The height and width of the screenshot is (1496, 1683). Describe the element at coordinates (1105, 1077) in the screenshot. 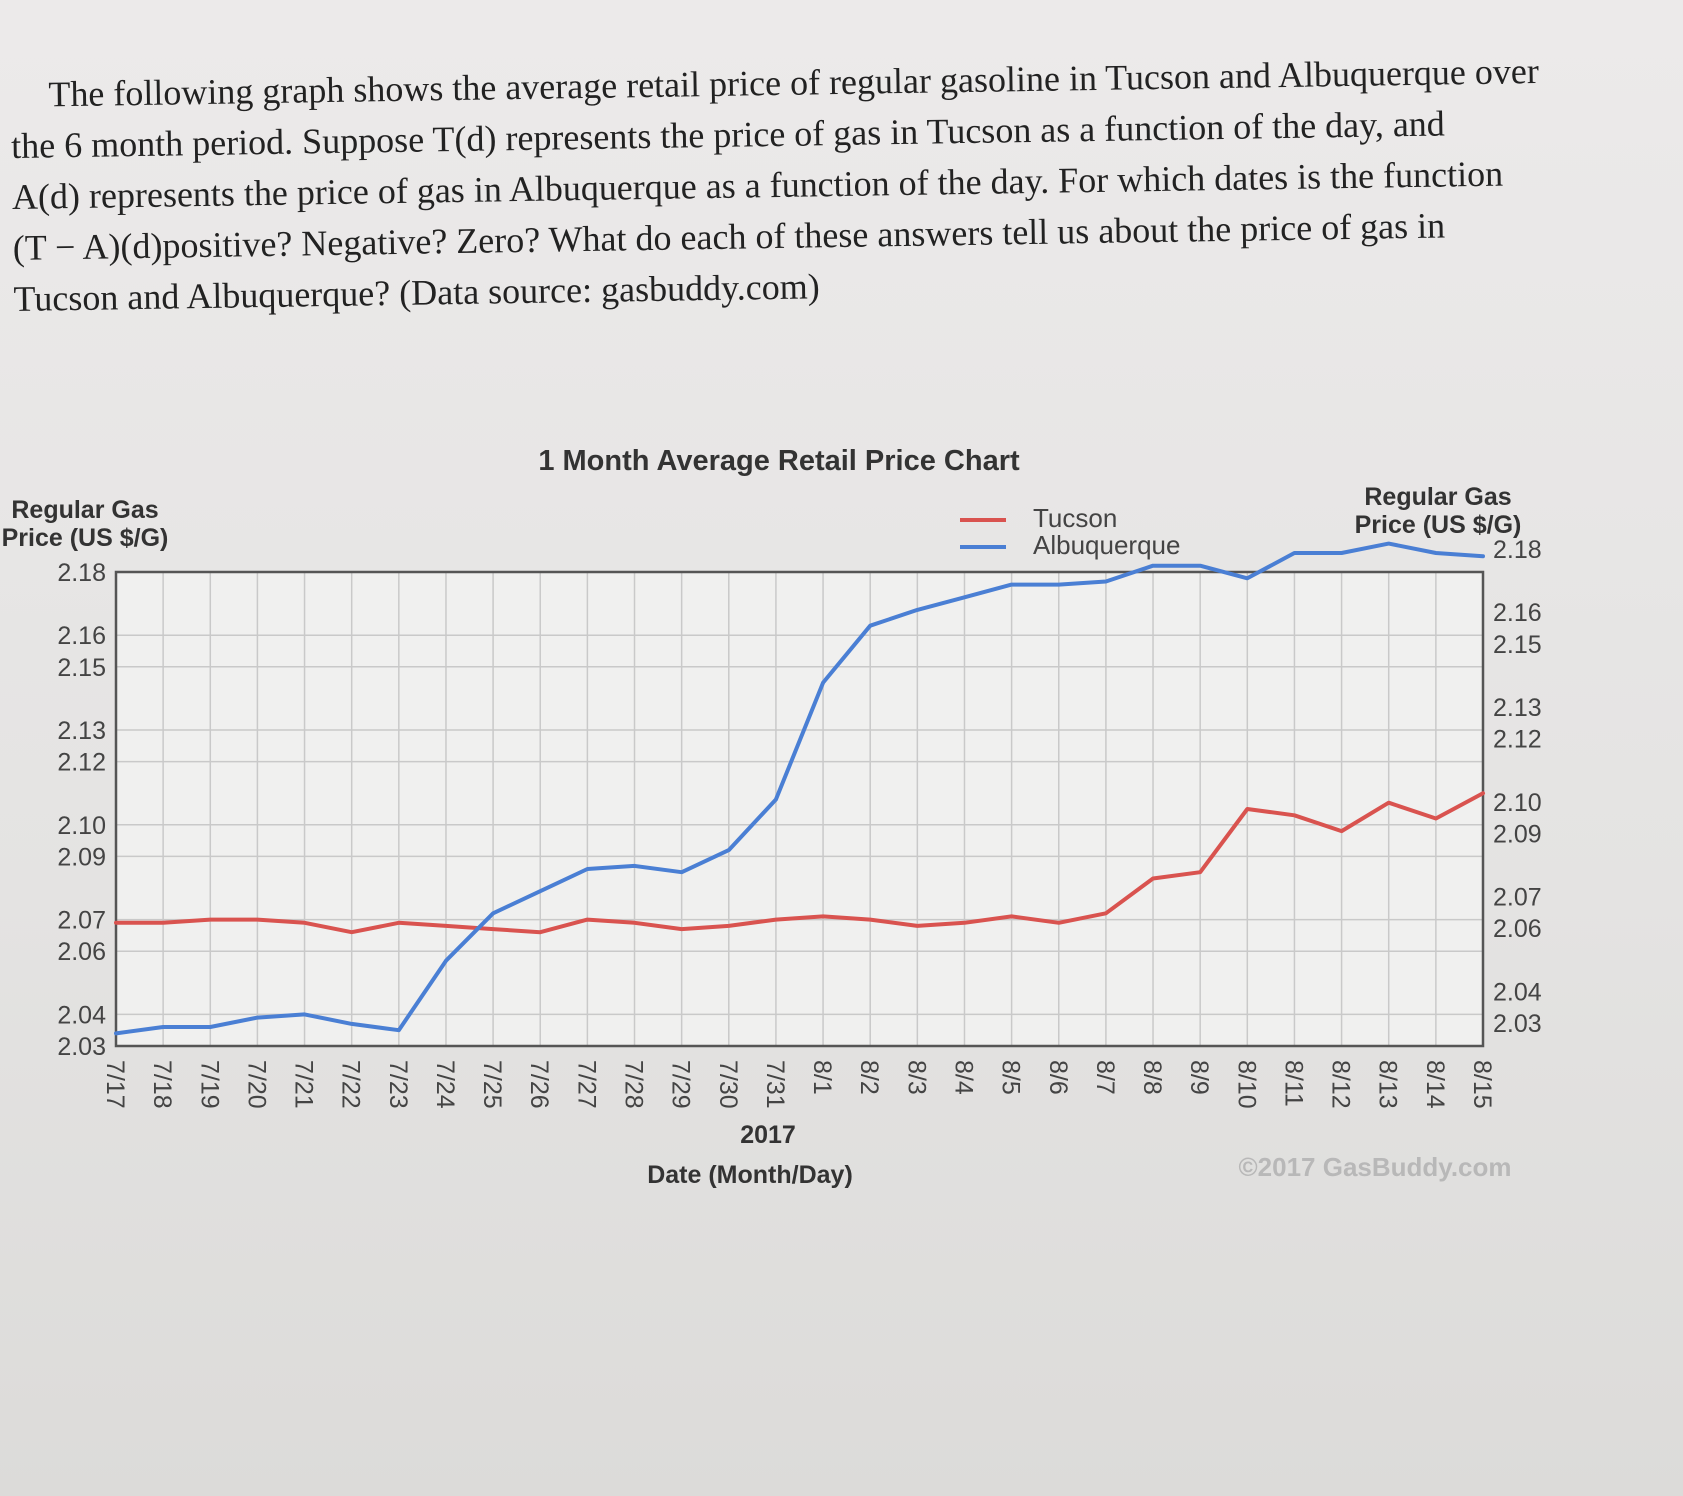

I see `x-tick-label: 8/7` at that location.